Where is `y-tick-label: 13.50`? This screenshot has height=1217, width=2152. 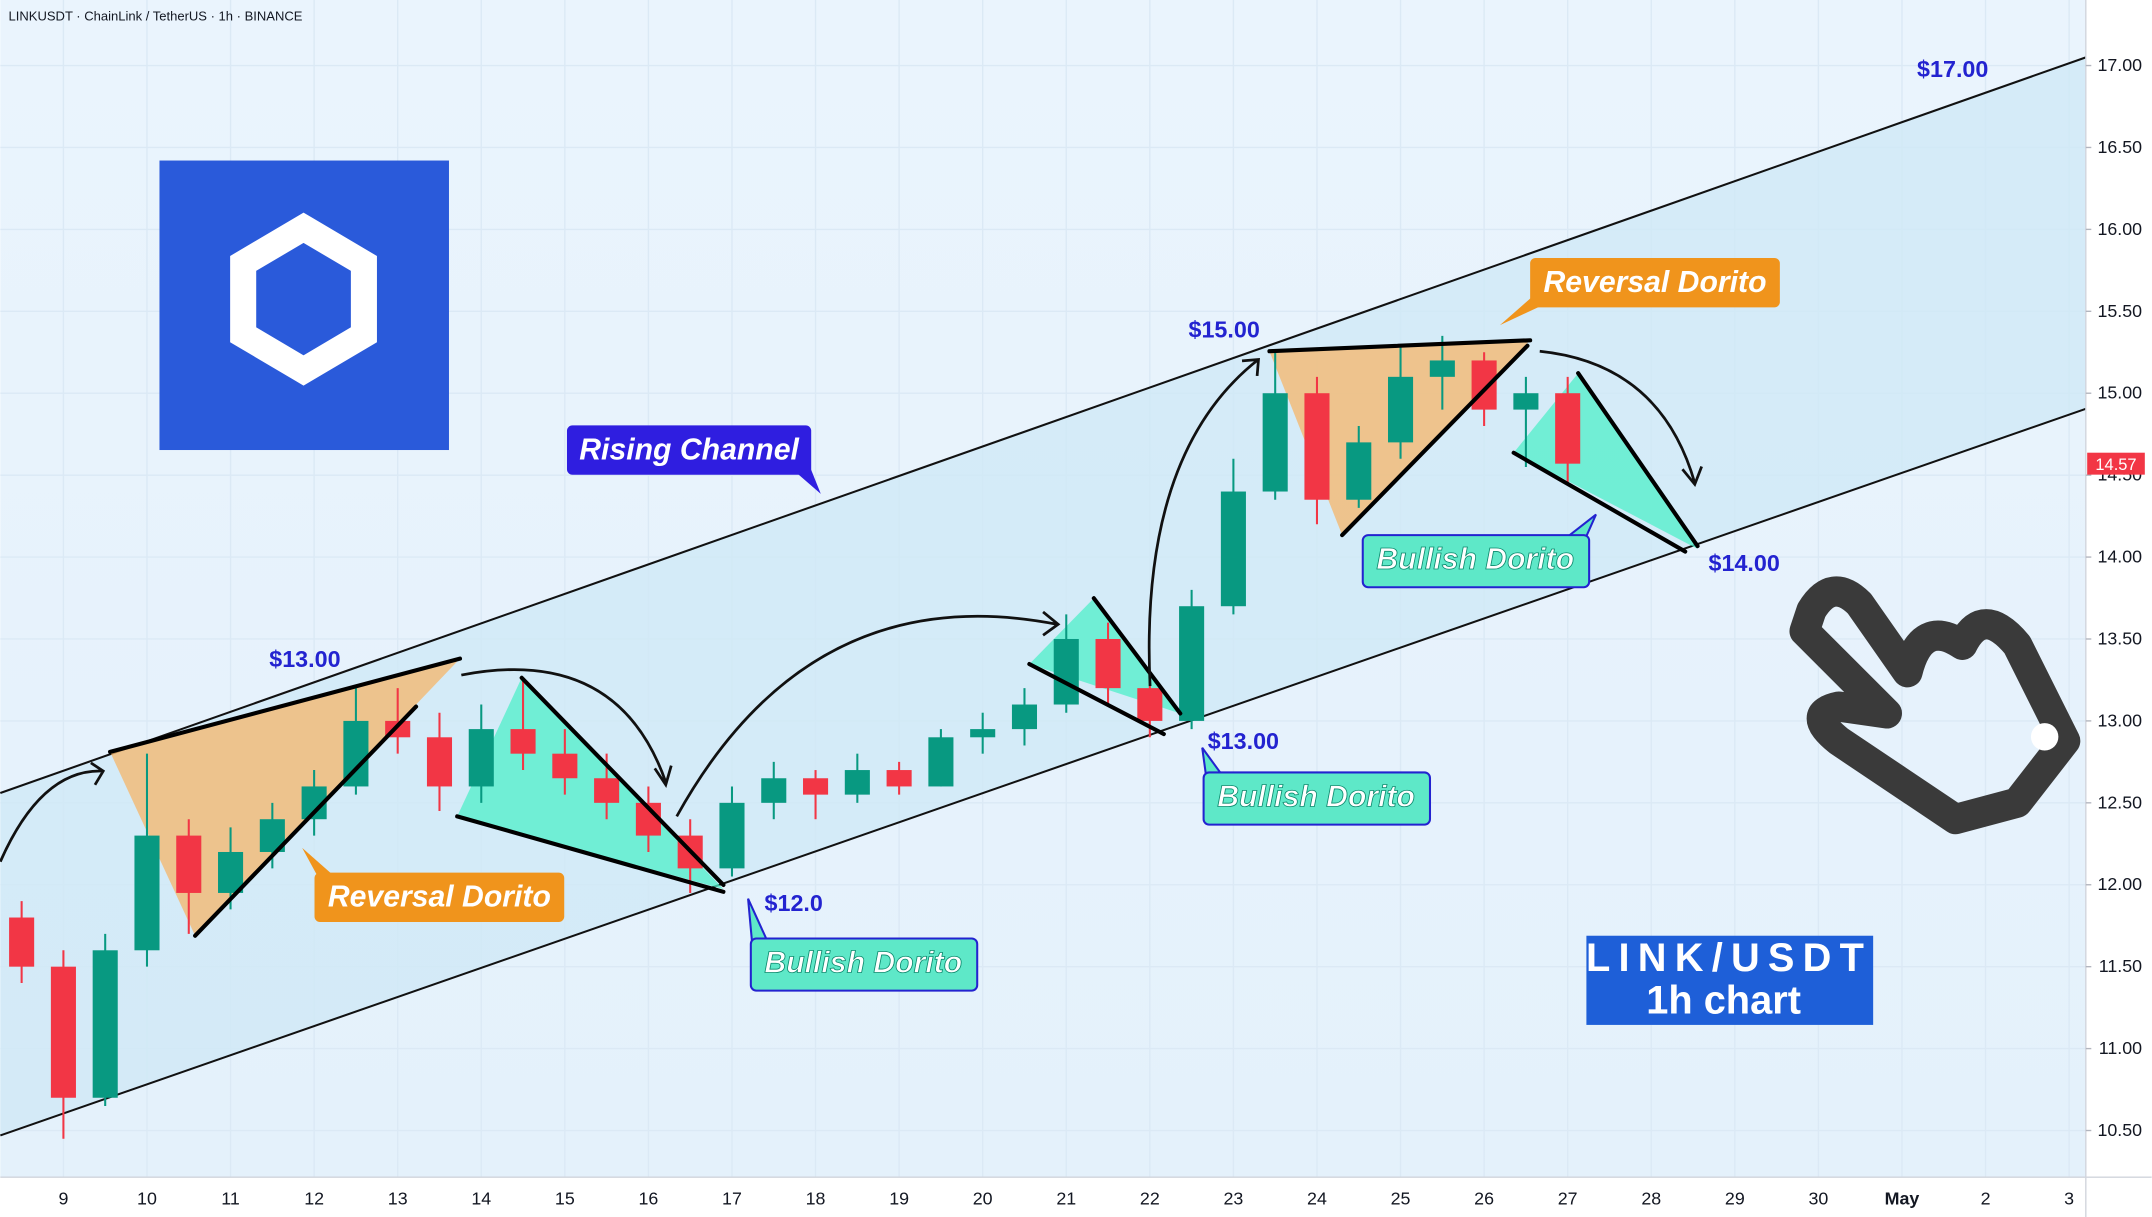
y-tick-label: 13.50 is located at coordinates (2119, 638).